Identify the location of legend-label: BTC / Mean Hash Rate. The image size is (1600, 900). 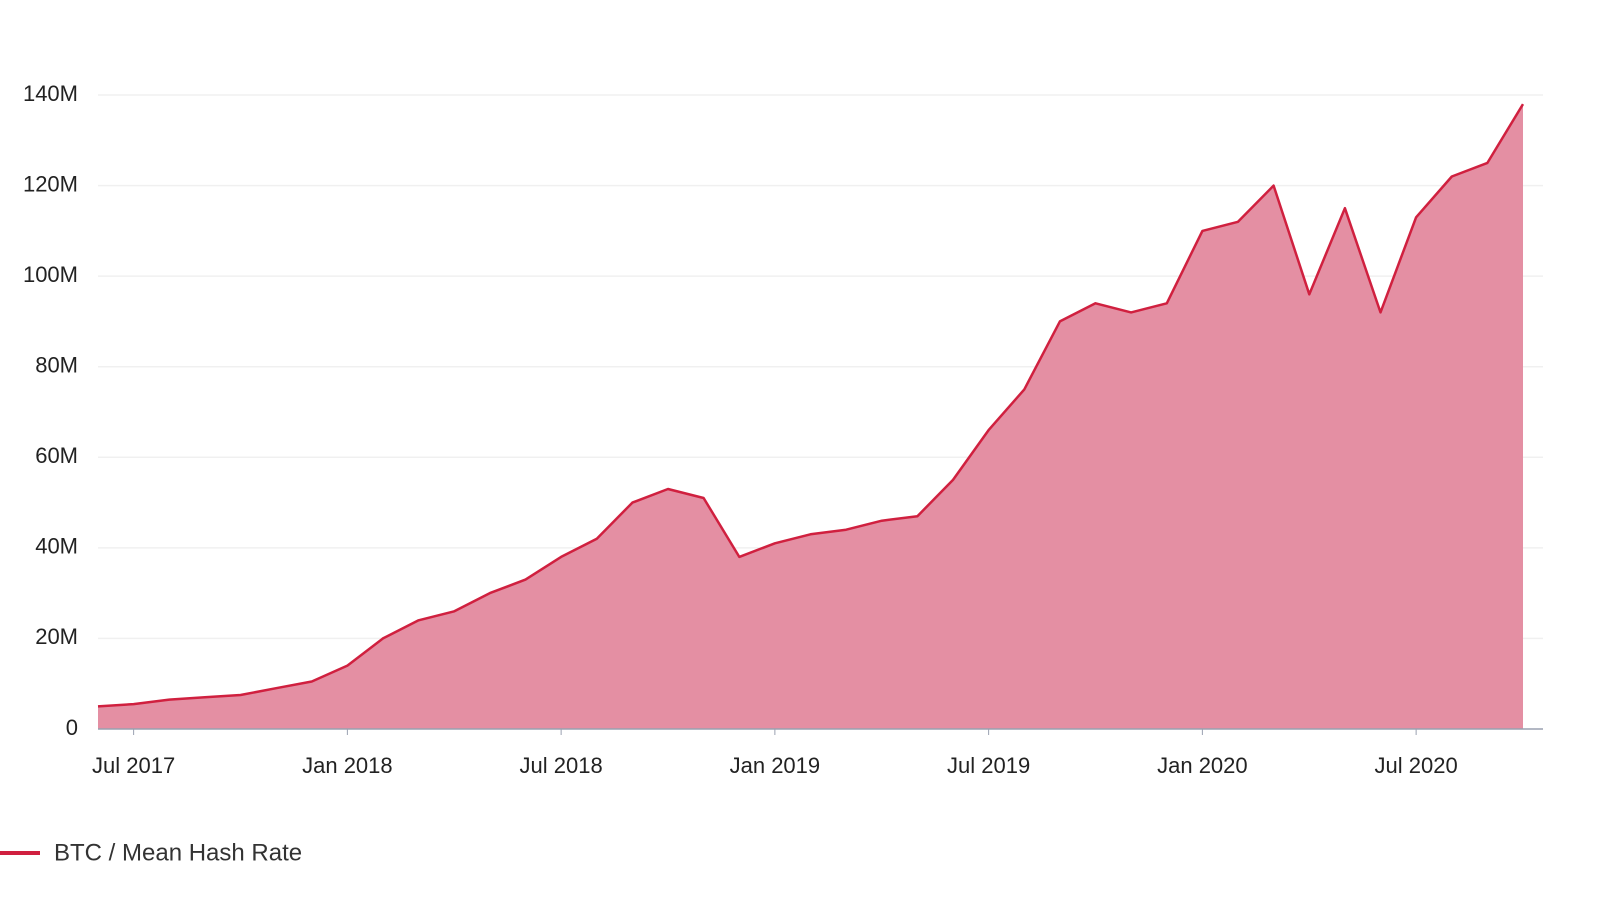
(178, 852).